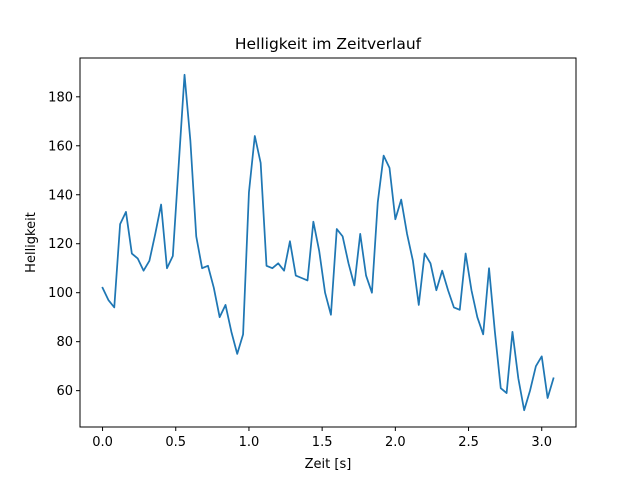  What do you see at coordinates (64, 342) in the screenshot?
I see `y-tick-label: 80` at bounding box center [64, 342].